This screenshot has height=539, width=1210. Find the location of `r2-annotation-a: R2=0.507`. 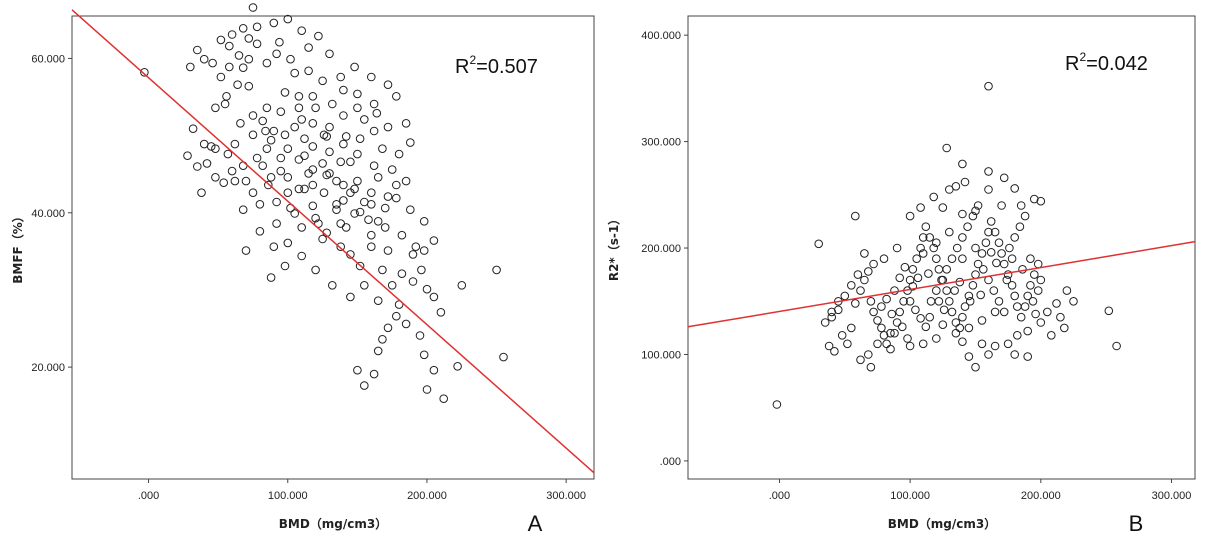

r2-annotation-a: R2=0.507 is located at coordinates (496, 65).